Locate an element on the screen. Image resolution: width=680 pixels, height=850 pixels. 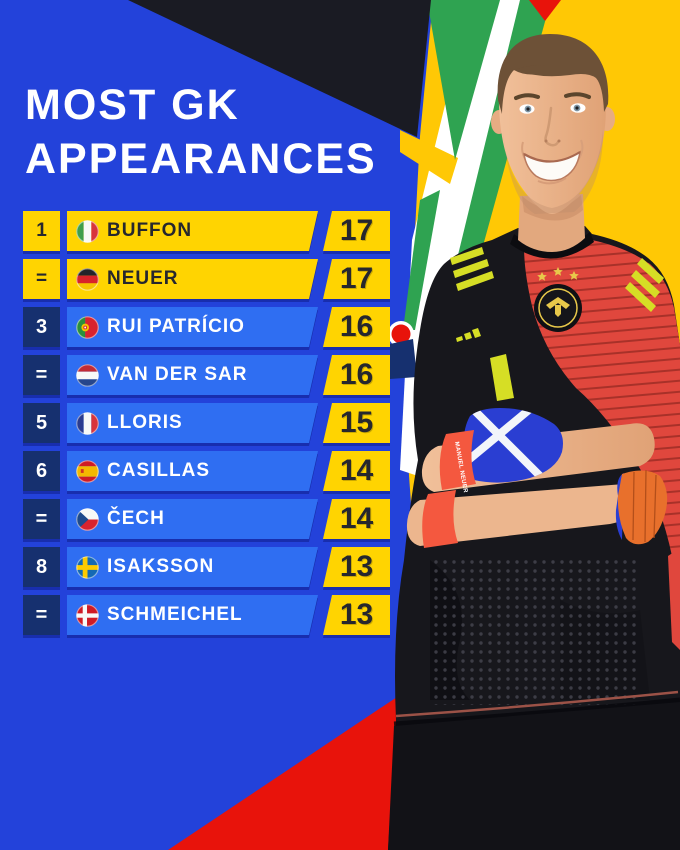
table-row: 8 ISAKSSON 13 is located at coordinates (206, 567).